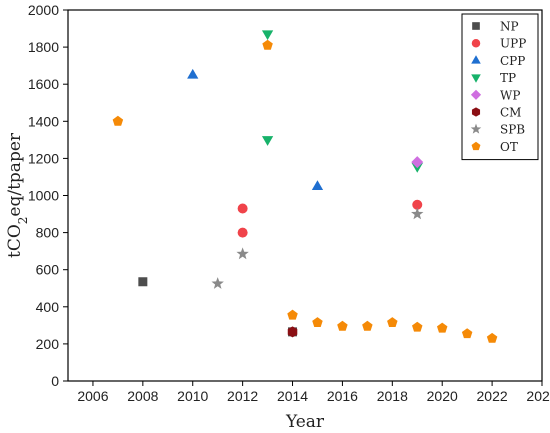  I want to click on x-axis-title: Year, so click(305, 422).